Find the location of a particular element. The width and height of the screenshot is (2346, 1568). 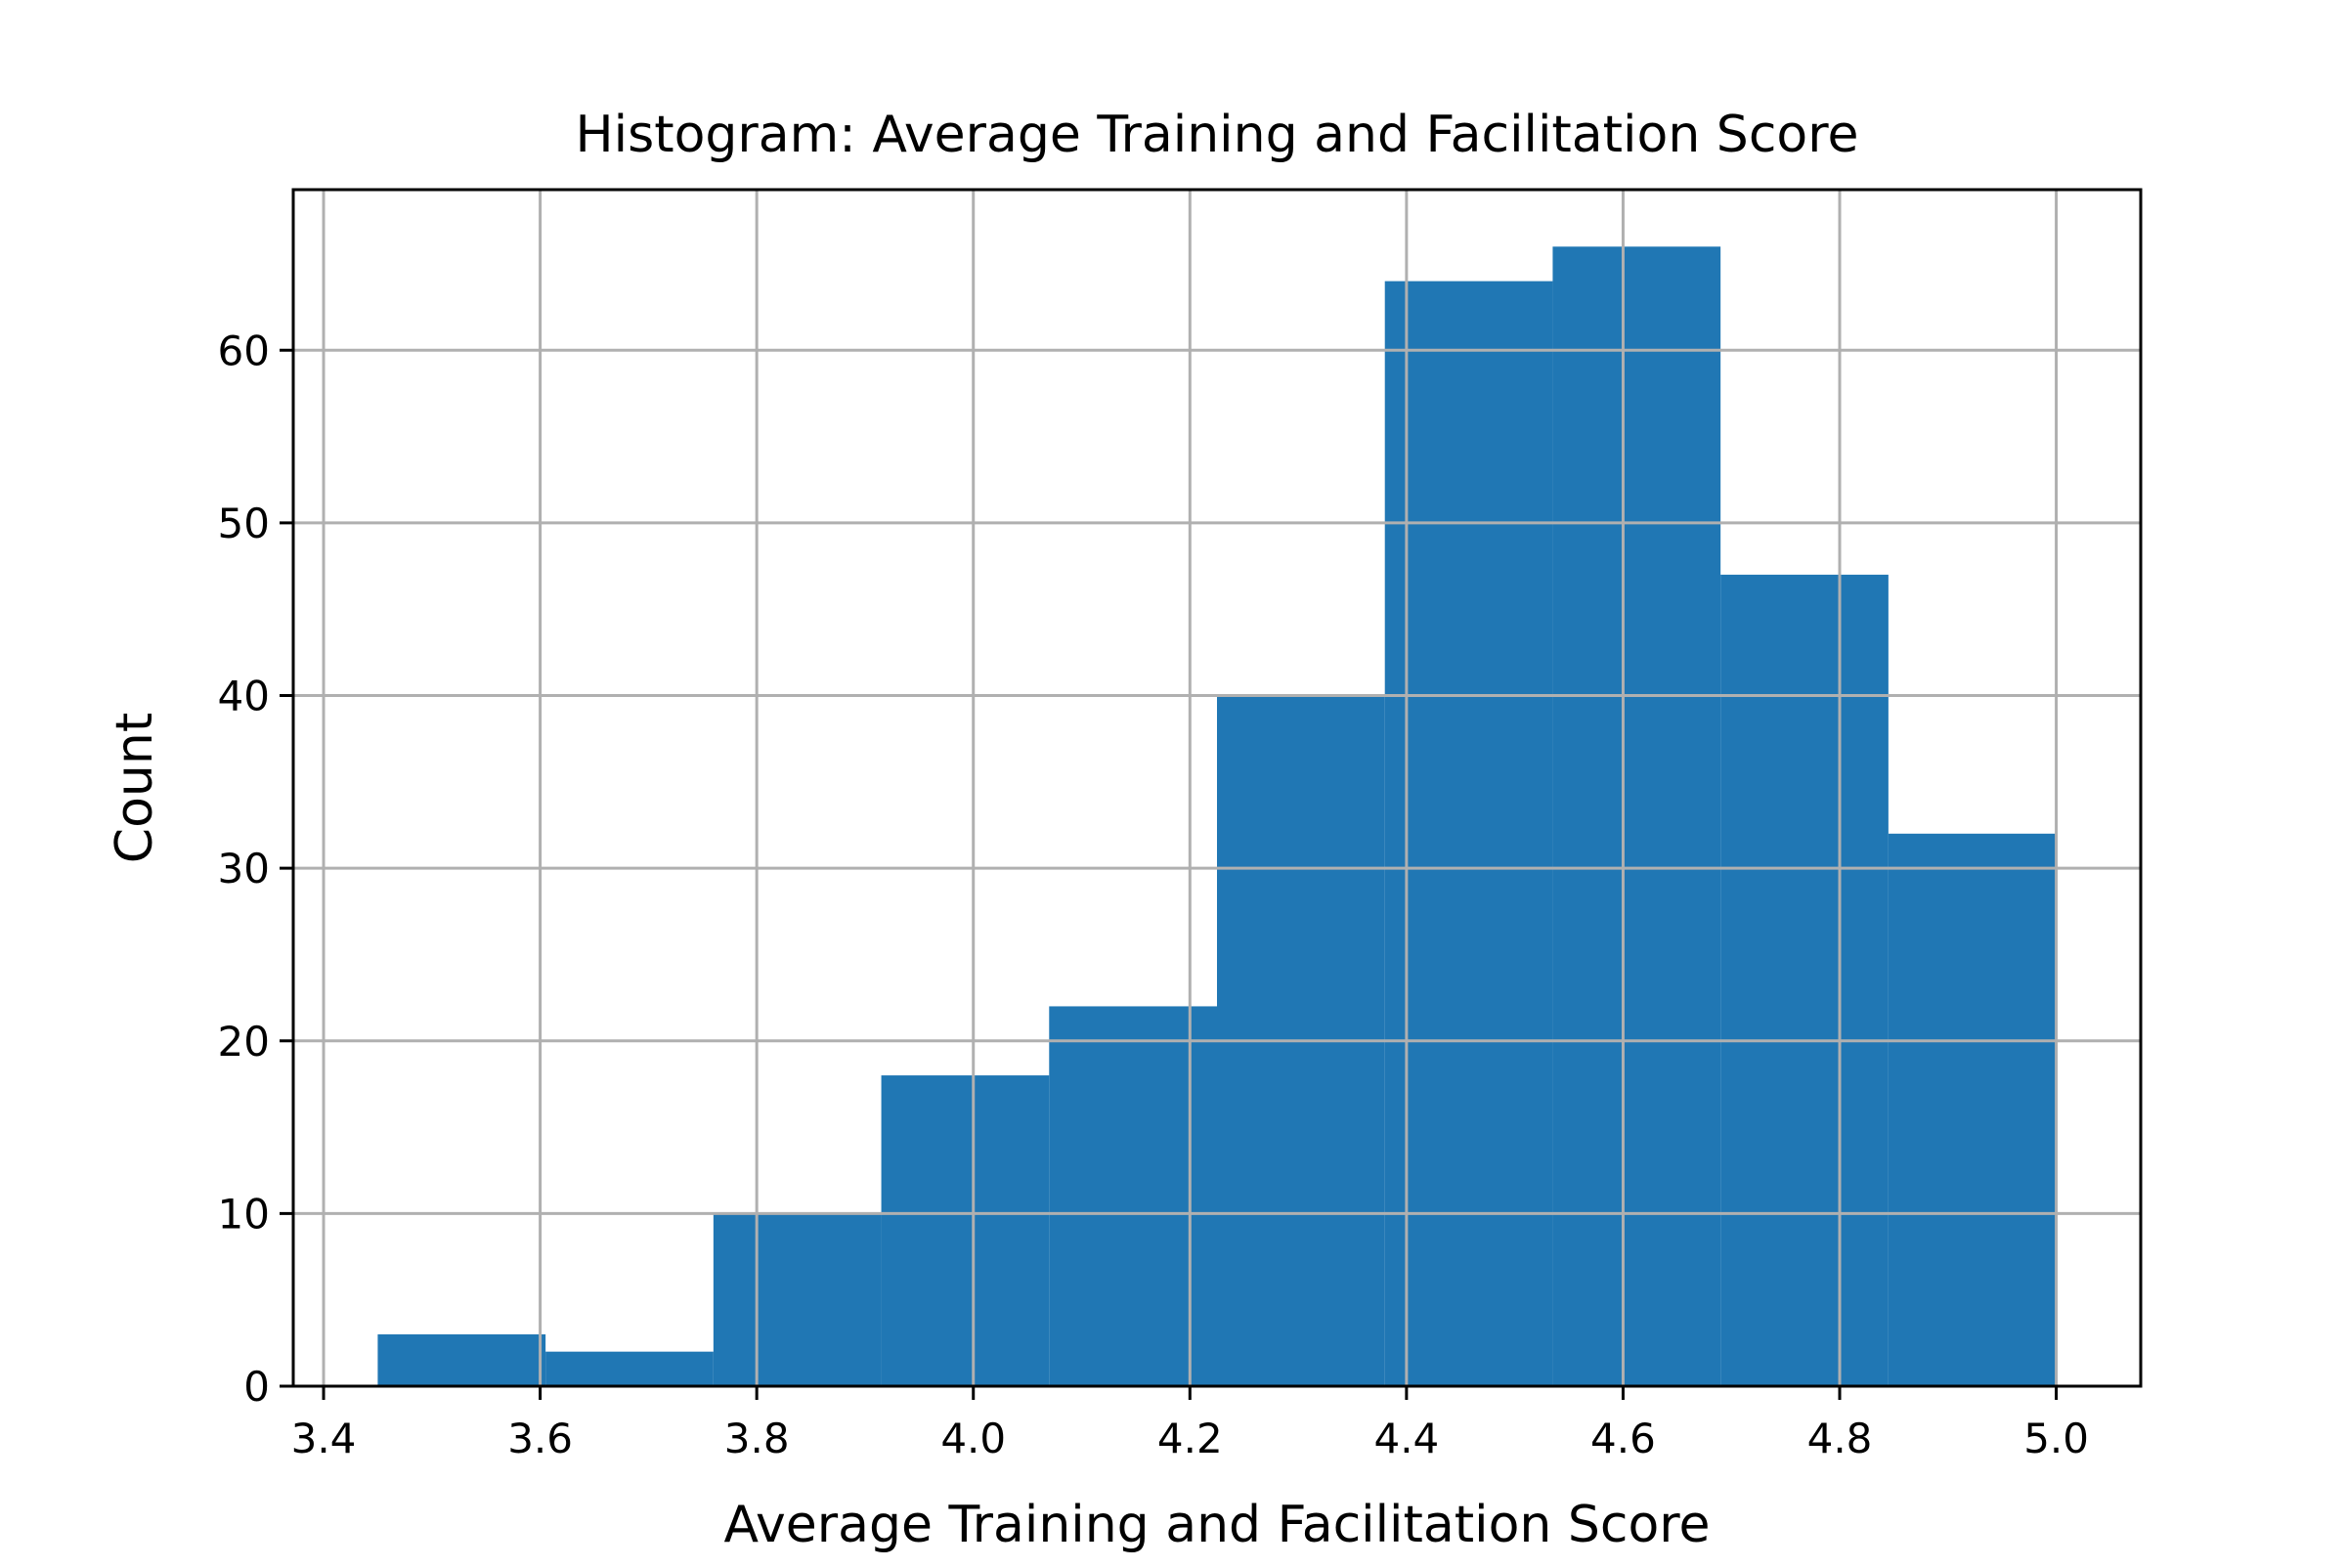

y-tick-label: 60 is located at coordinates (244, 351).